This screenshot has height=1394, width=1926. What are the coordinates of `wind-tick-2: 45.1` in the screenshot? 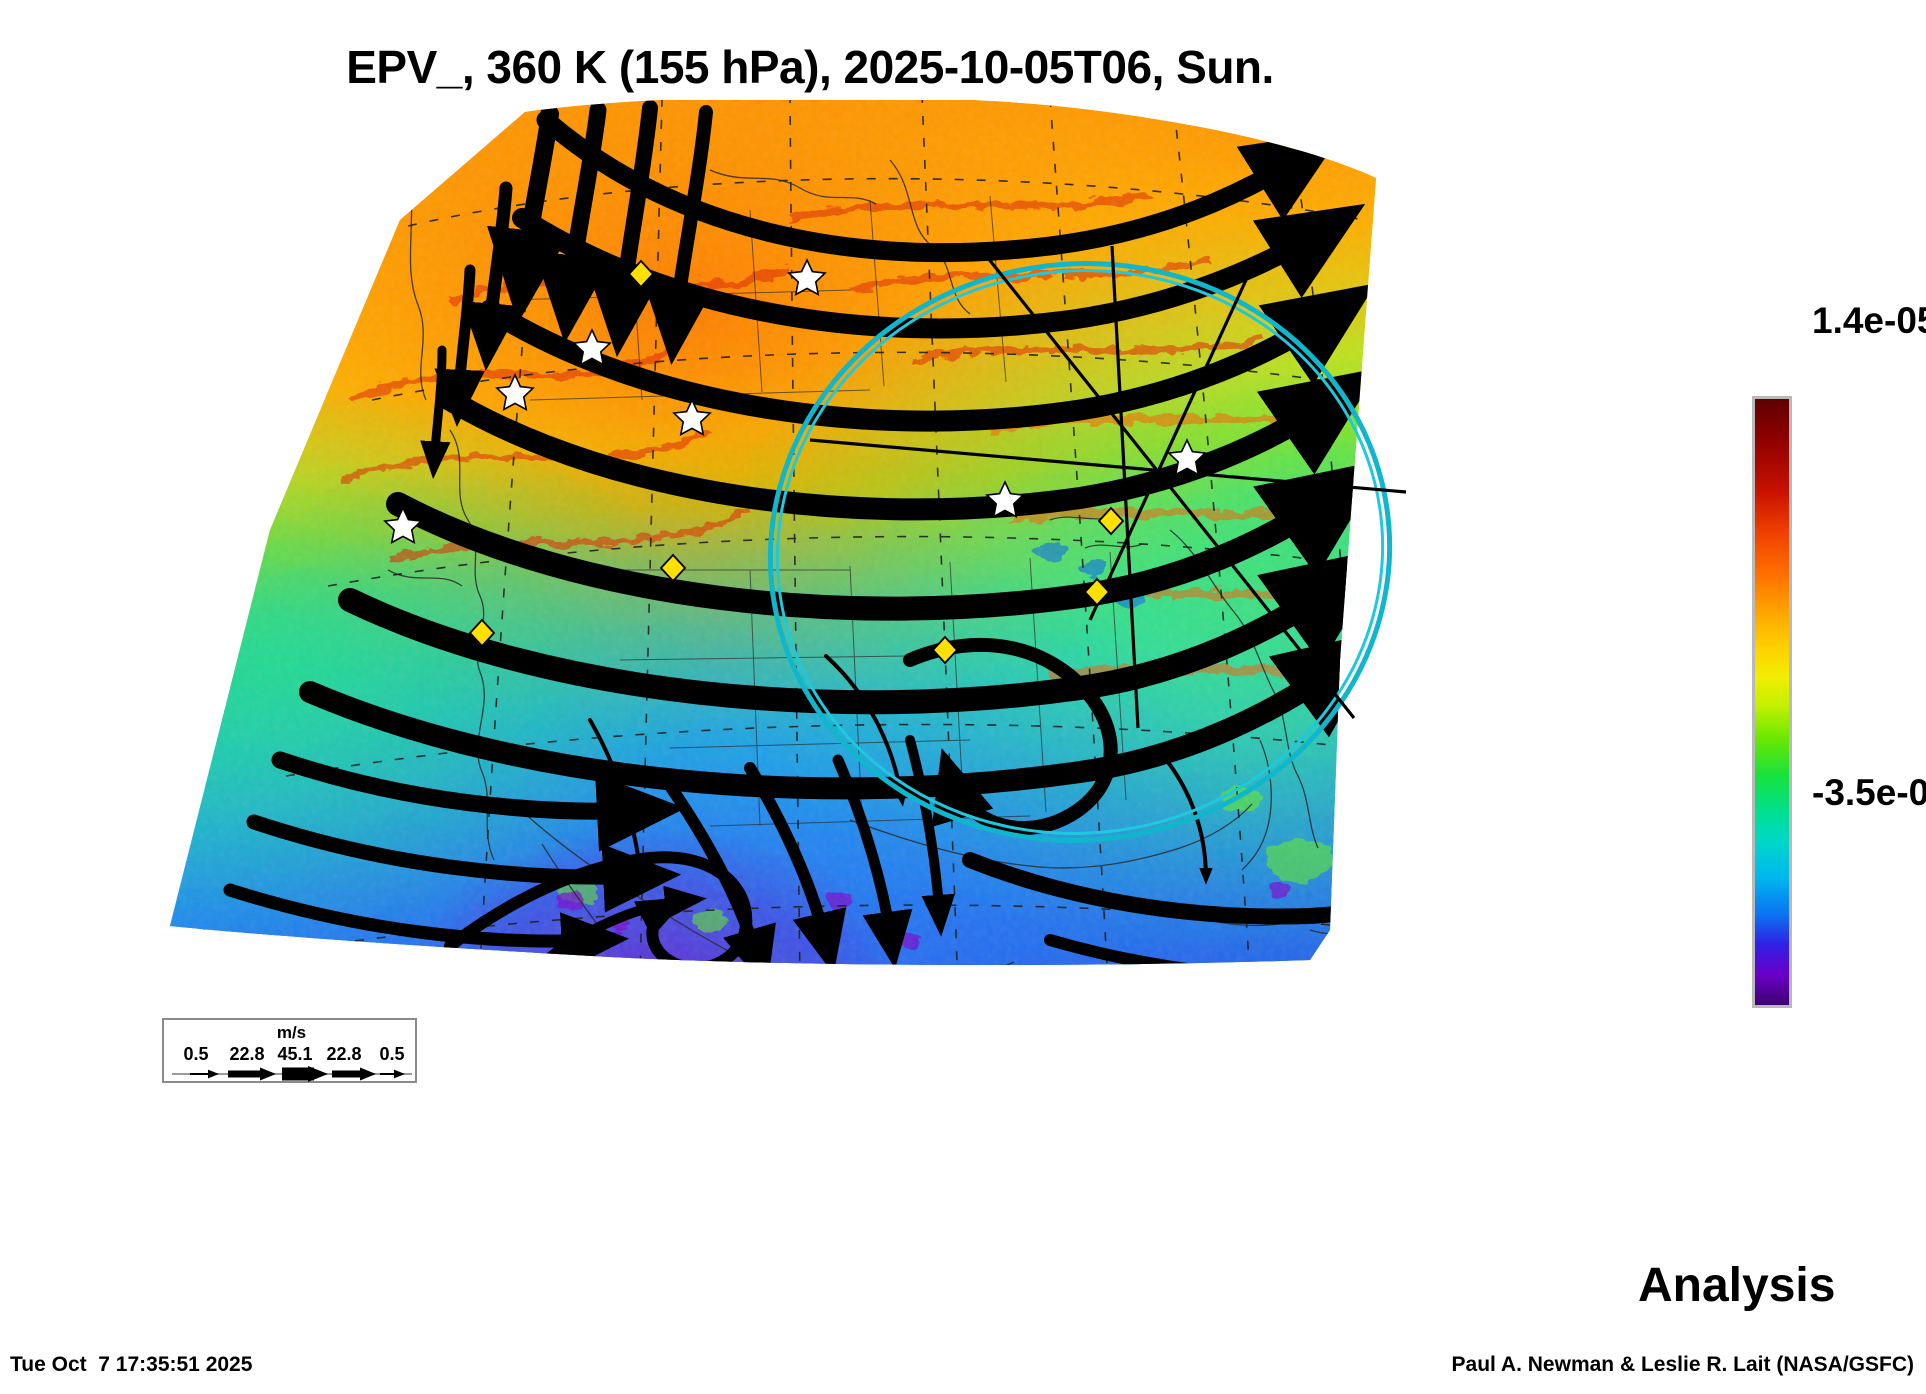 It's located at (295, 1054).